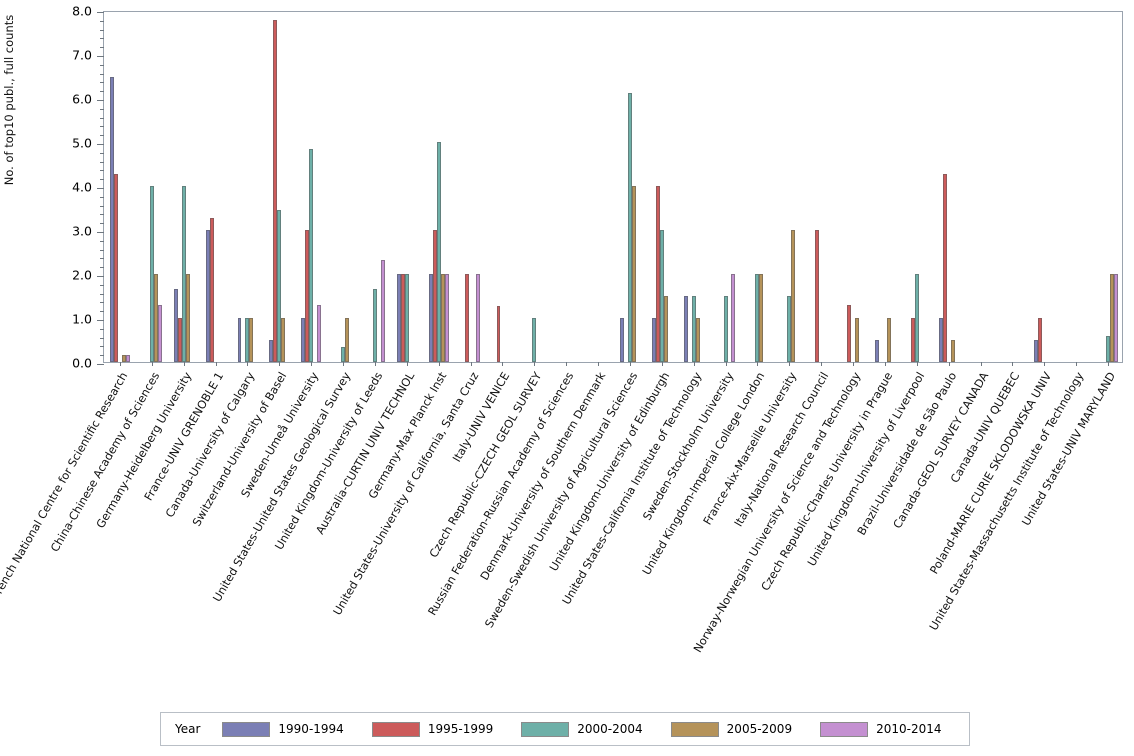  I want to click on y-tick-label: 2.0, so click(82, 275).